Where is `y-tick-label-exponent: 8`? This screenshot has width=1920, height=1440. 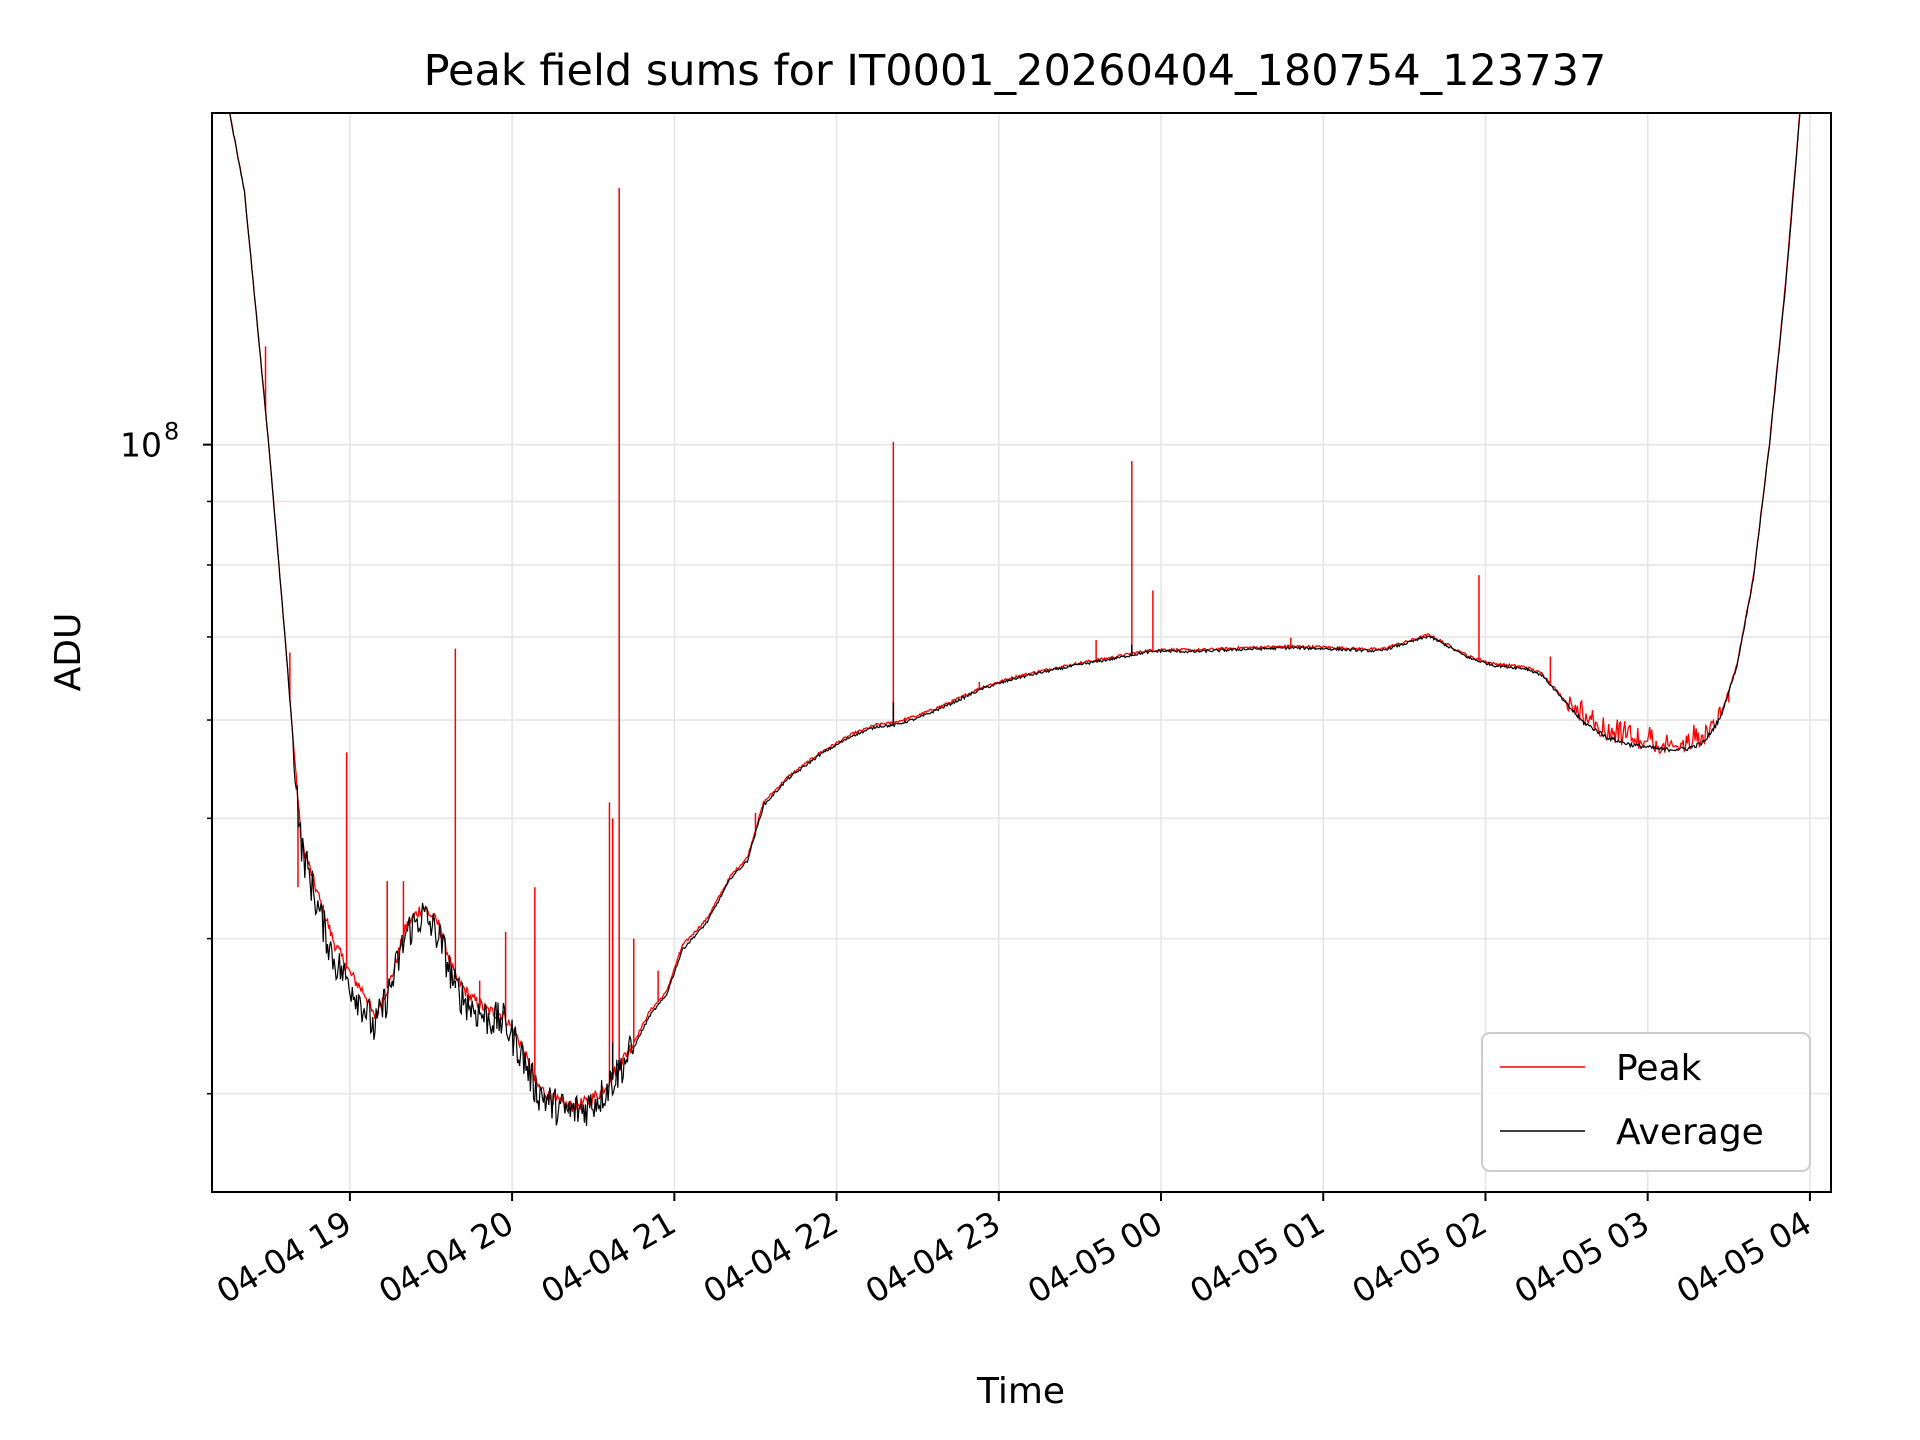 y-tick-label-exponent: 8 is located at coordinates (171, 432).